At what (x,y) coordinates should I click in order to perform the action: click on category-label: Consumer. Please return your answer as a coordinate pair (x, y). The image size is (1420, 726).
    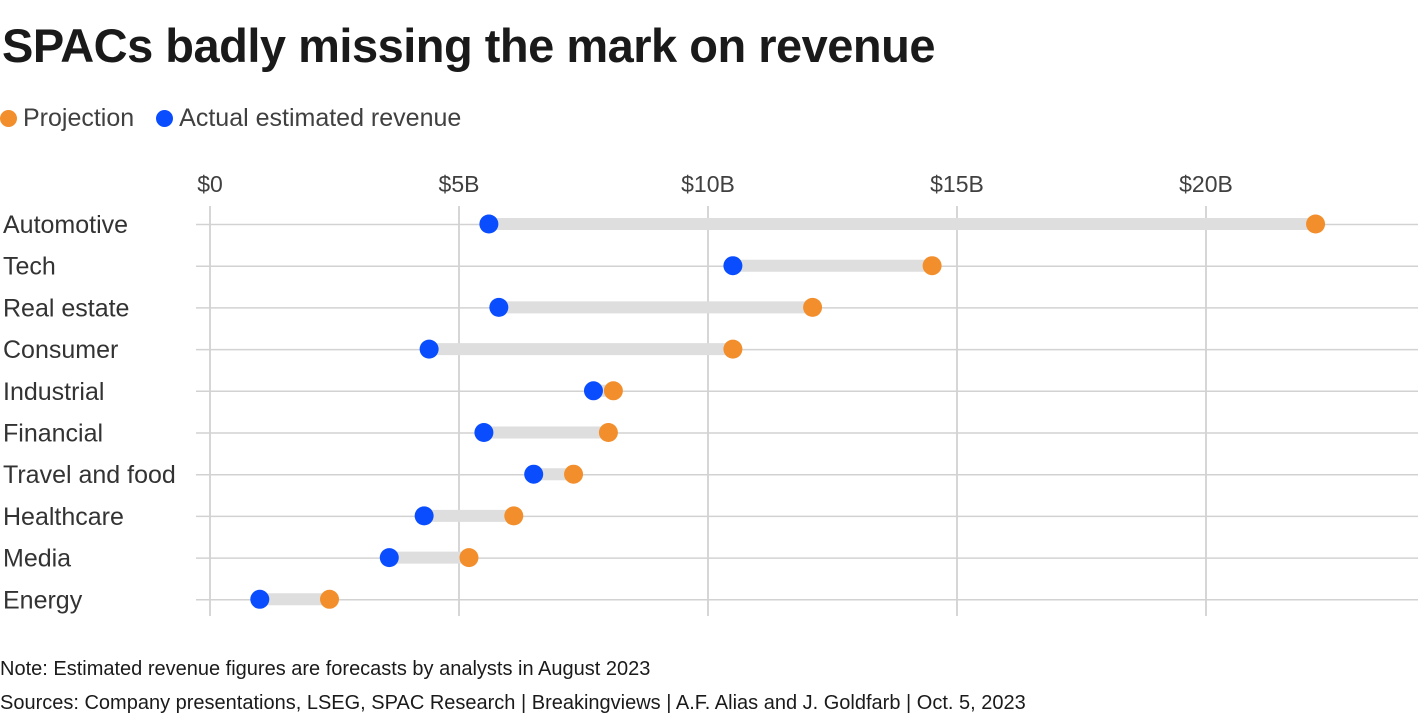
    Looking at the image, I should click on (60, 350).